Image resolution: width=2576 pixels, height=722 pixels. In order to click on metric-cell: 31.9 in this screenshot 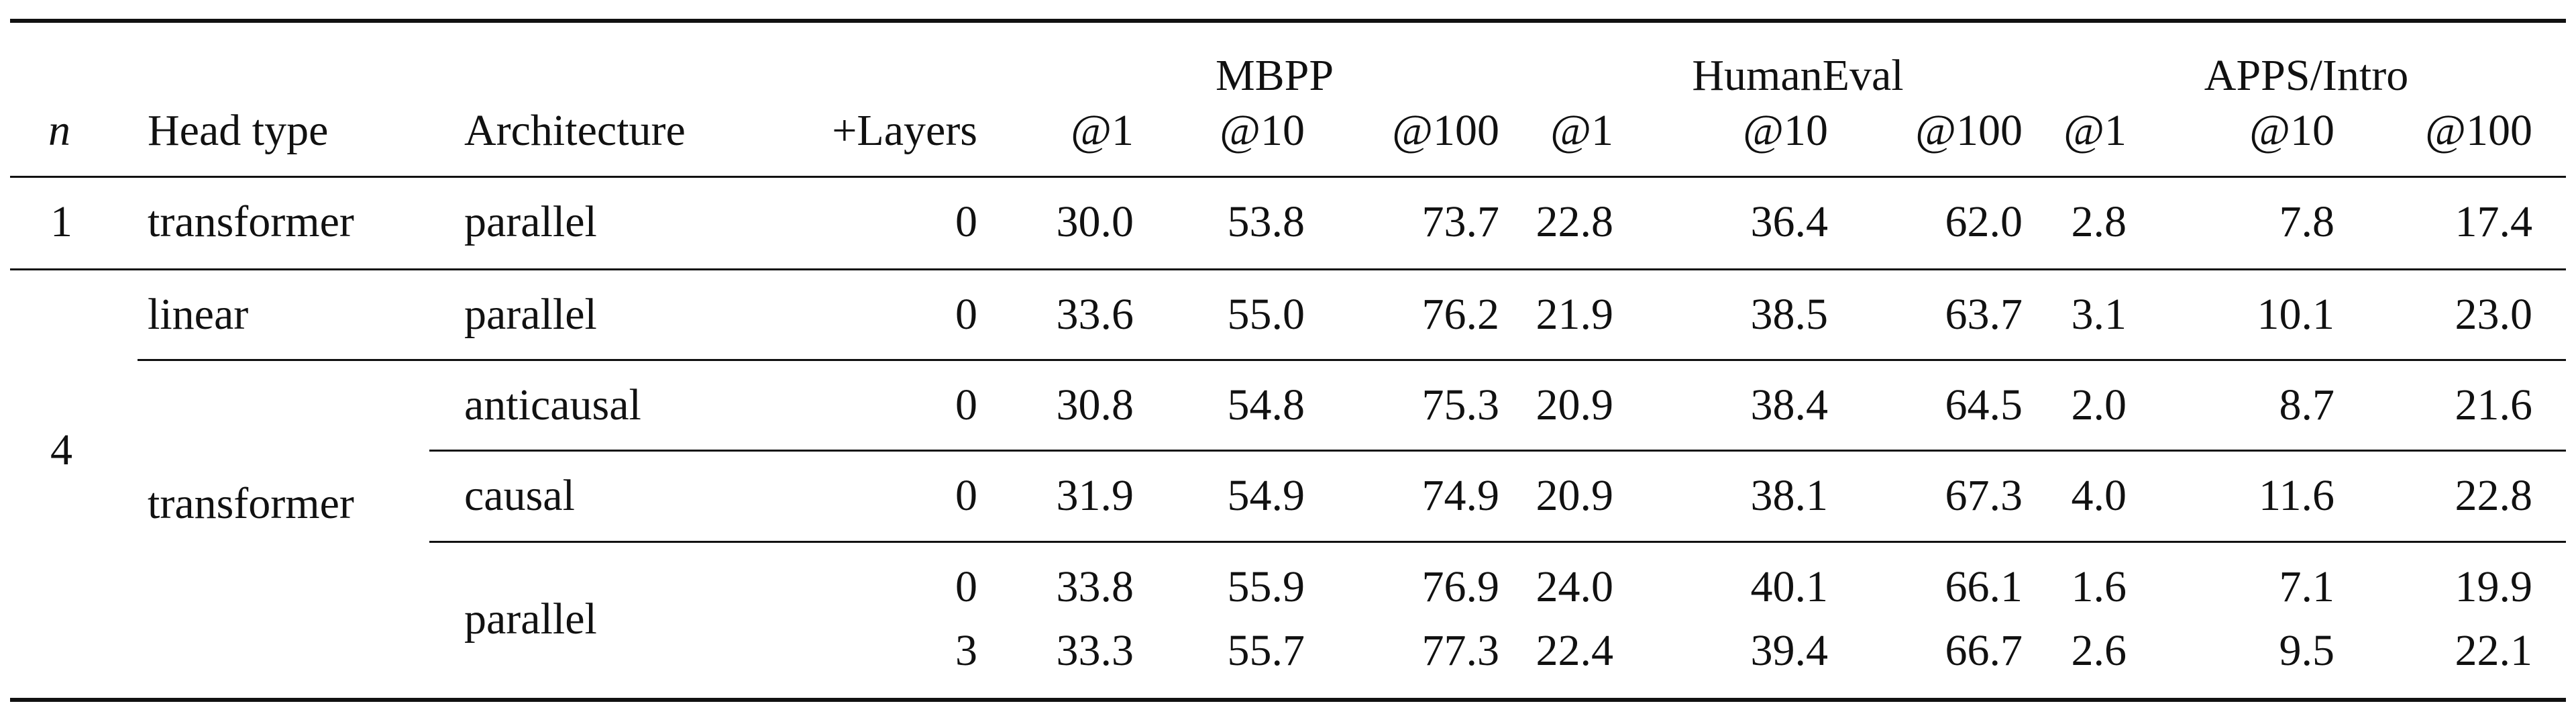, I will do `click(1095, 495)`.